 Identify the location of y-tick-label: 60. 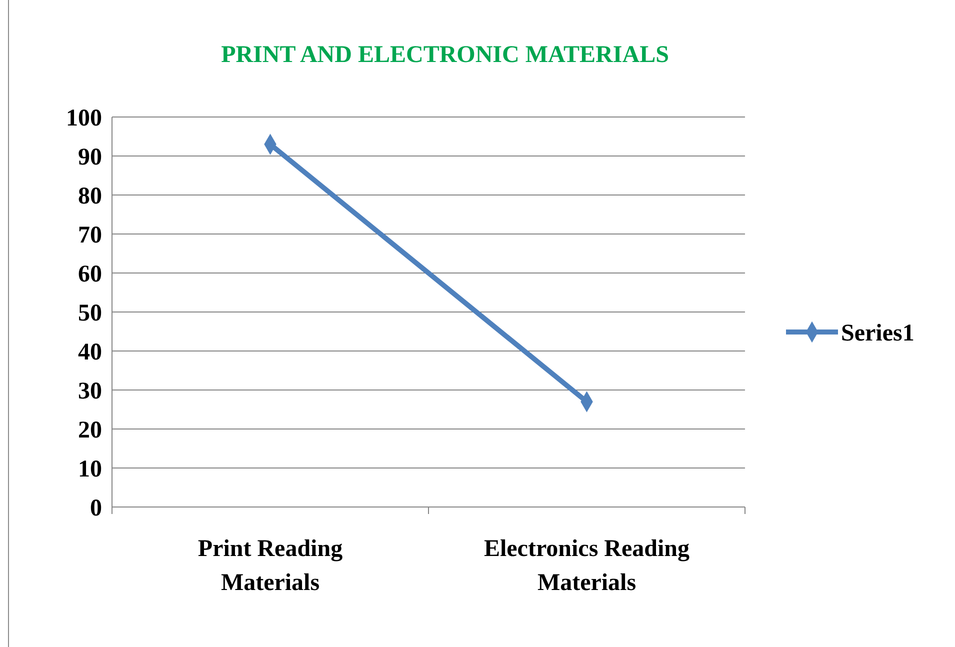
(90, 274).